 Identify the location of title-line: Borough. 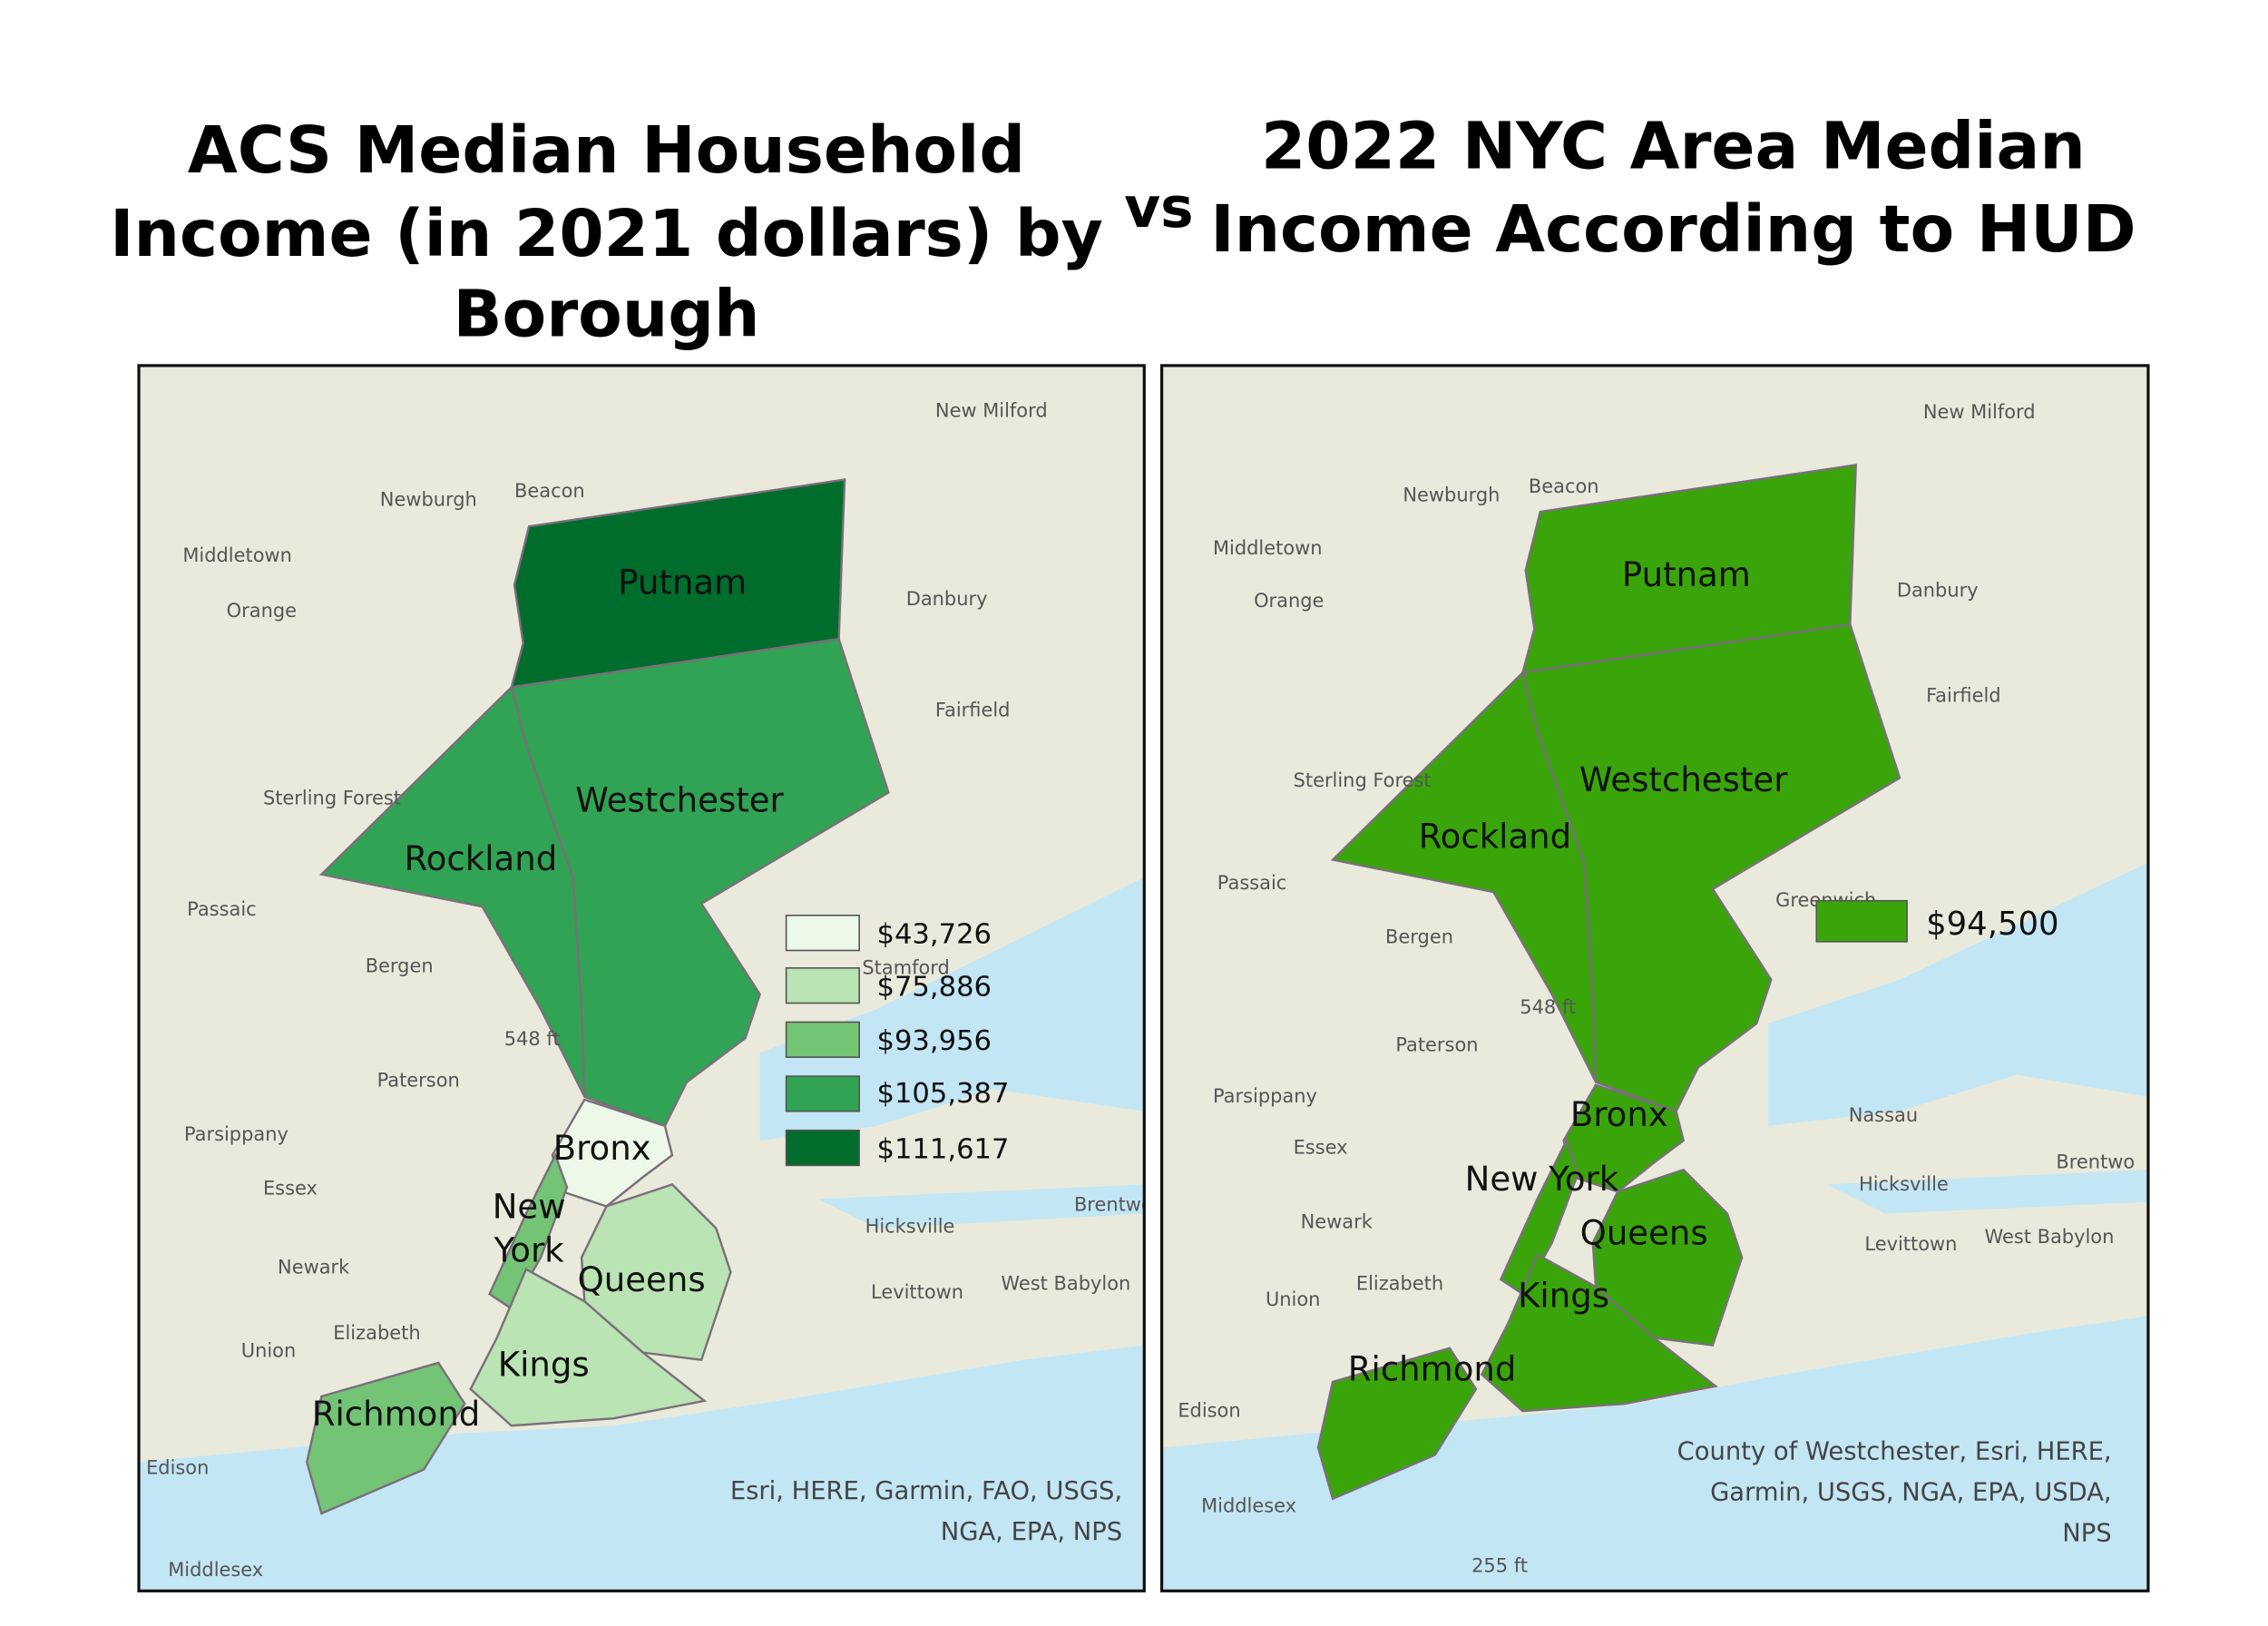
(607, 314).